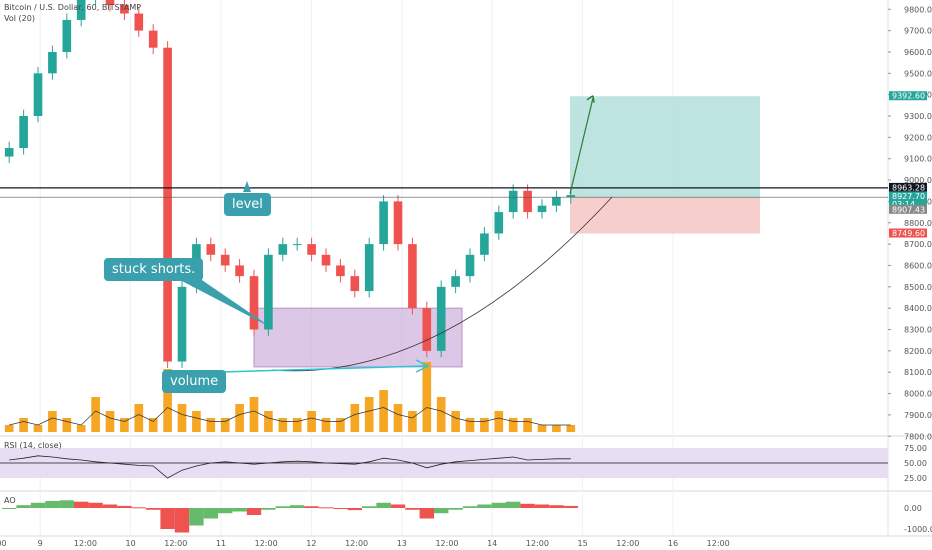  Describe the element at coordinates (918, 287) in the screenshot. I see `price-tick-label: 8500.00` at that location.